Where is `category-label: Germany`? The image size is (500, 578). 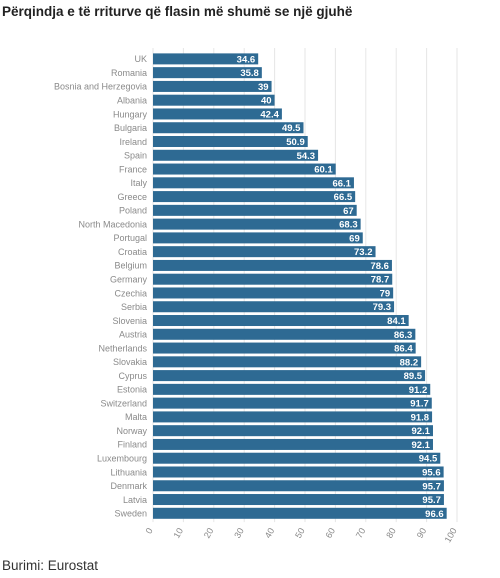
category-label: Germany is located at coordinates (129, 280).